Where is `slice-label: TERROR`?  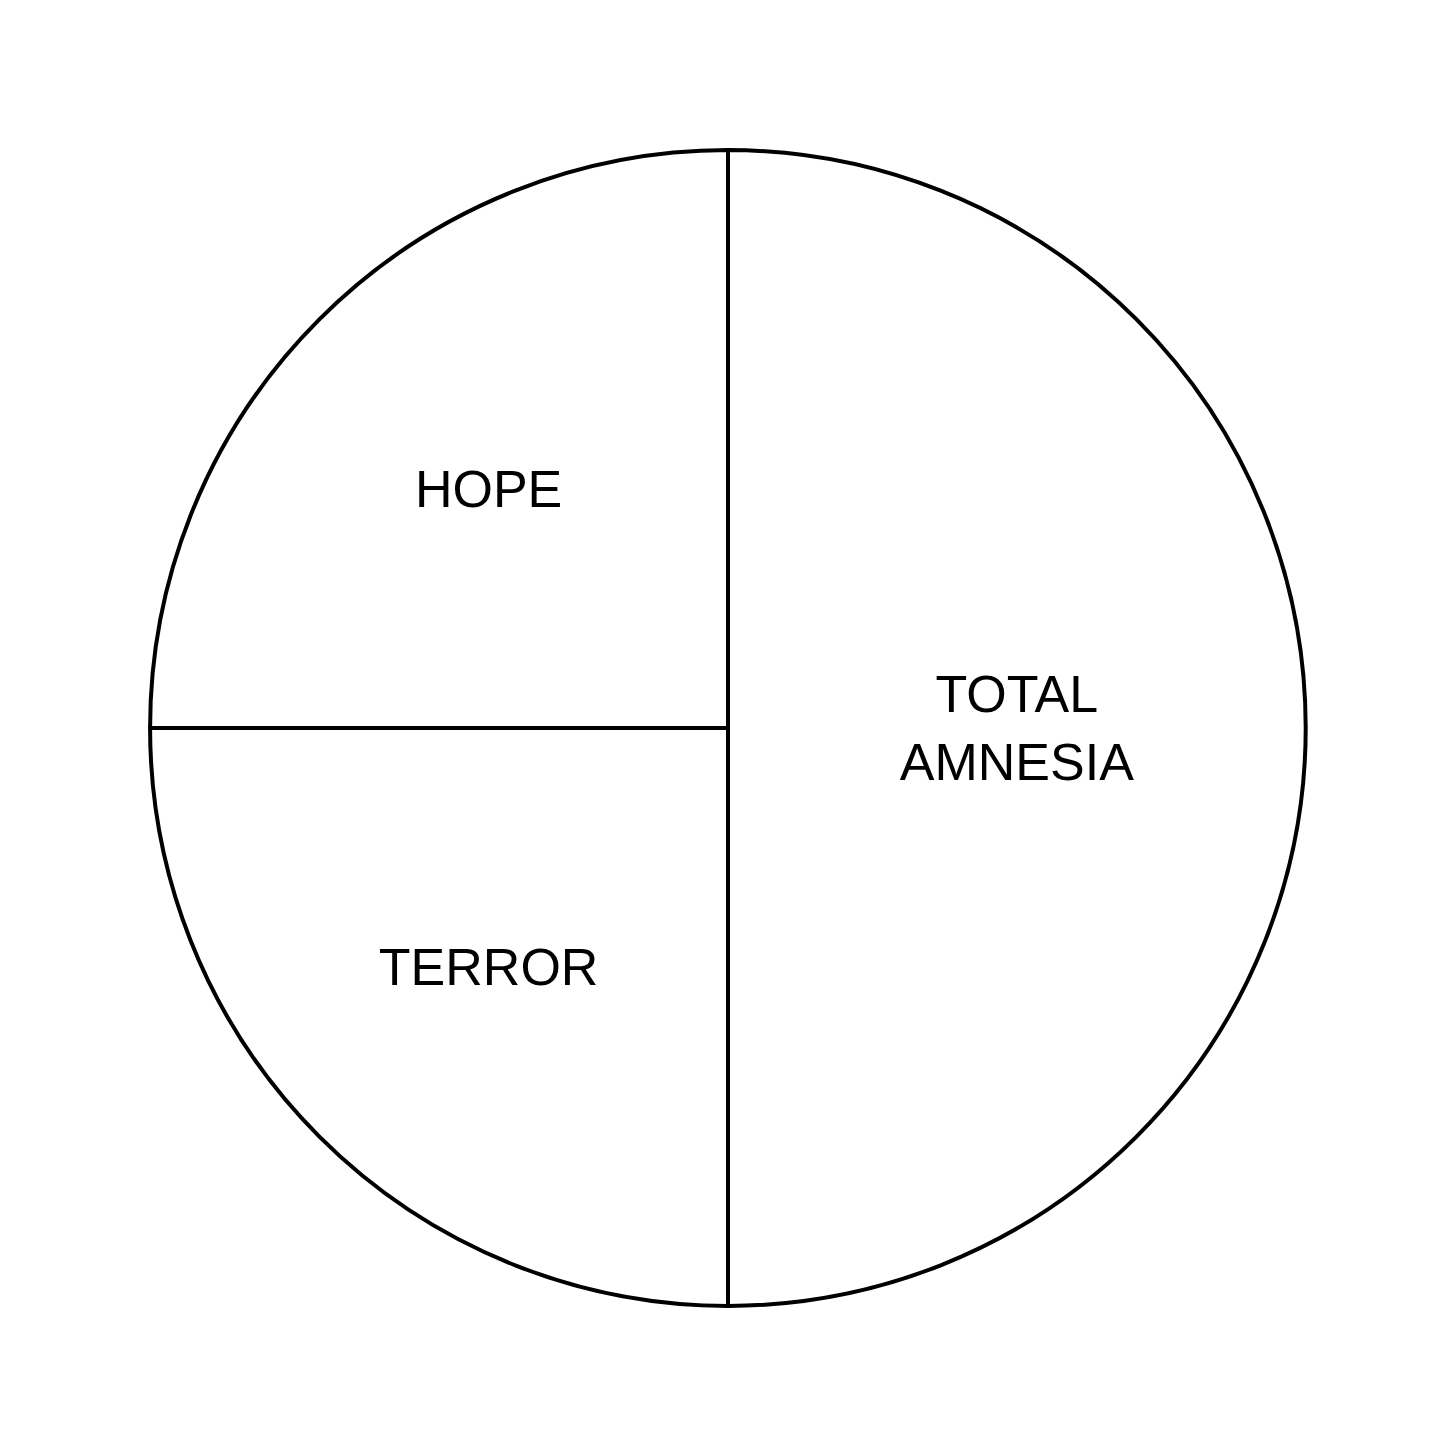 slice-label: TERROR is located at coordinates (488, 967).